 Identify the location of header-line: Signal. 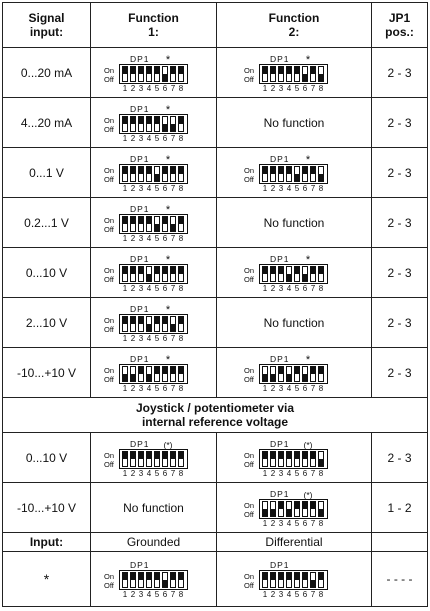
(46, 18).